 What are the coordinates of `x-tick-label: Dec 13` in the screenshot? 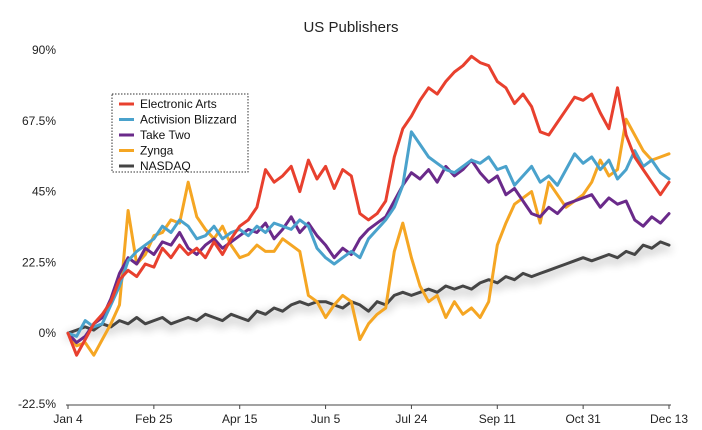 It's located at (669, 419).